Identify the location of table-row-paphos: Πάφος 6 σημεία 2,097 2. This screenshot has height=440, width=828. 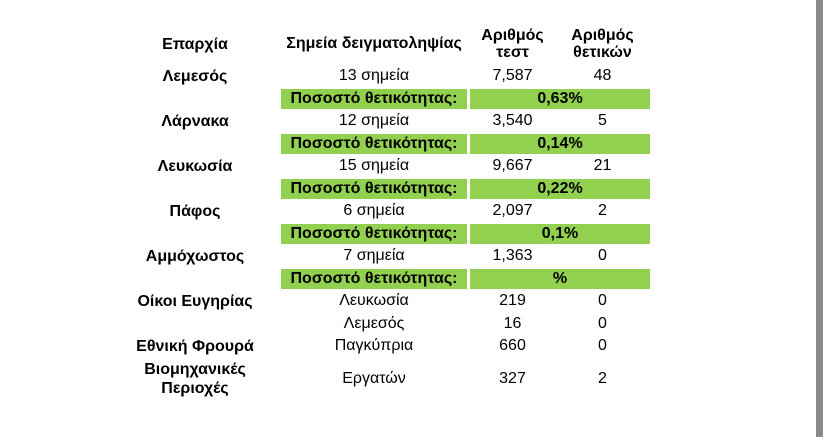
(386, 211).